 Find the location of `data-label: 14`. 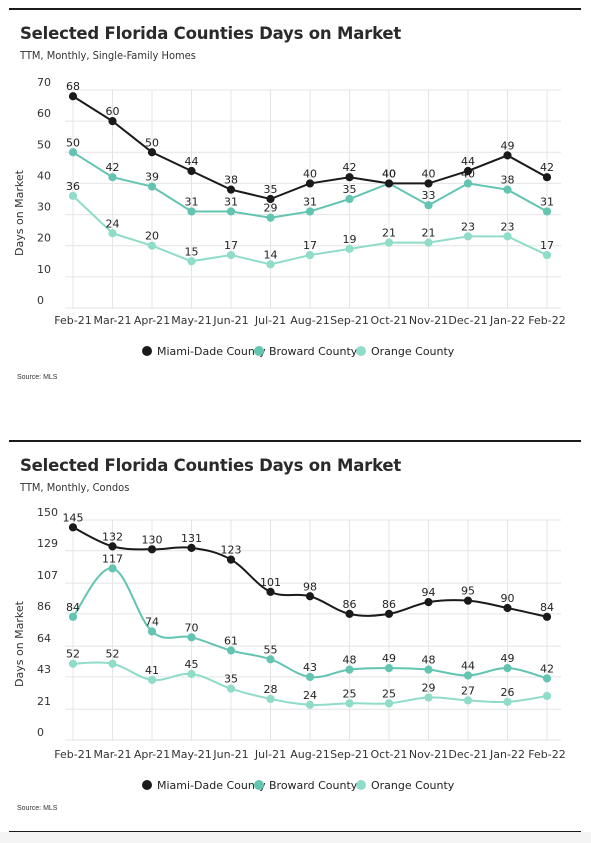

data-label: 14 is located at coordinates (271, 254).